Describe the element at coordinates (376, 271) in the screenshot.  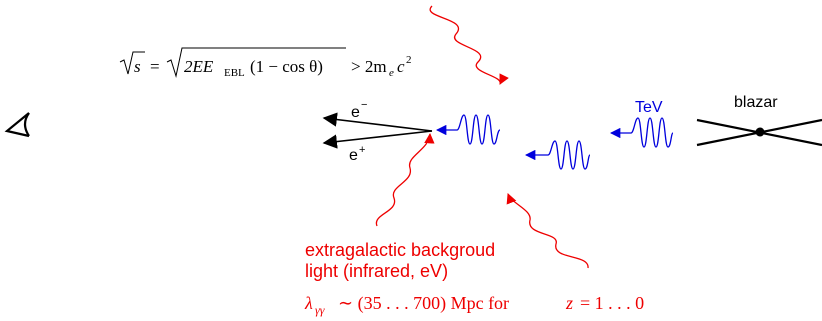
I see `ebl-label-line2: light (infrared, eV)` at that location.